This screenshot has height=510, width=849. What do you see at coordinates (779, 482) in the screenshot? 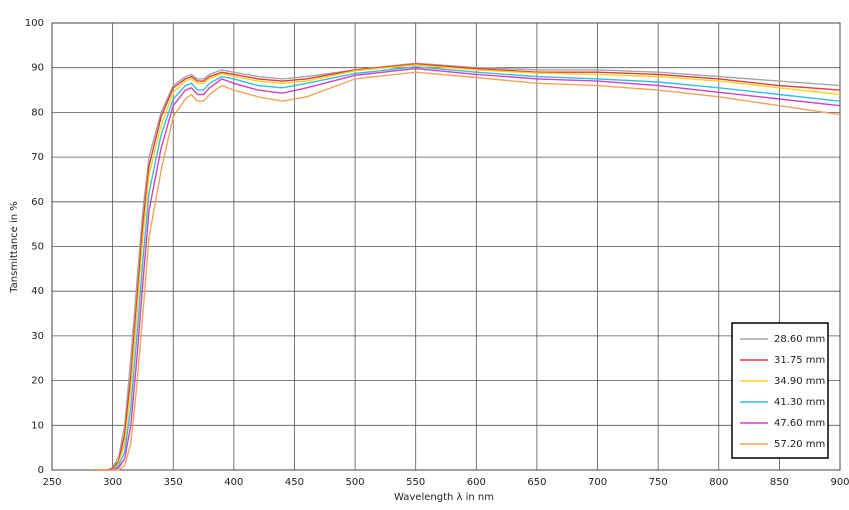
I see `x-tick-label: 850` at bounding box center [779, 482].